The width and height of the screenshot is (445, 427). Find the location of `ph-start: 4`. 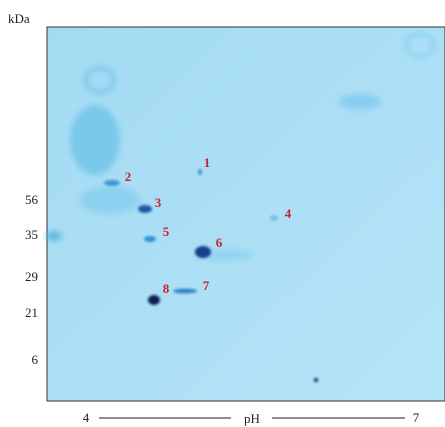

ph-start: 4 is located at coordinates (86, 417).